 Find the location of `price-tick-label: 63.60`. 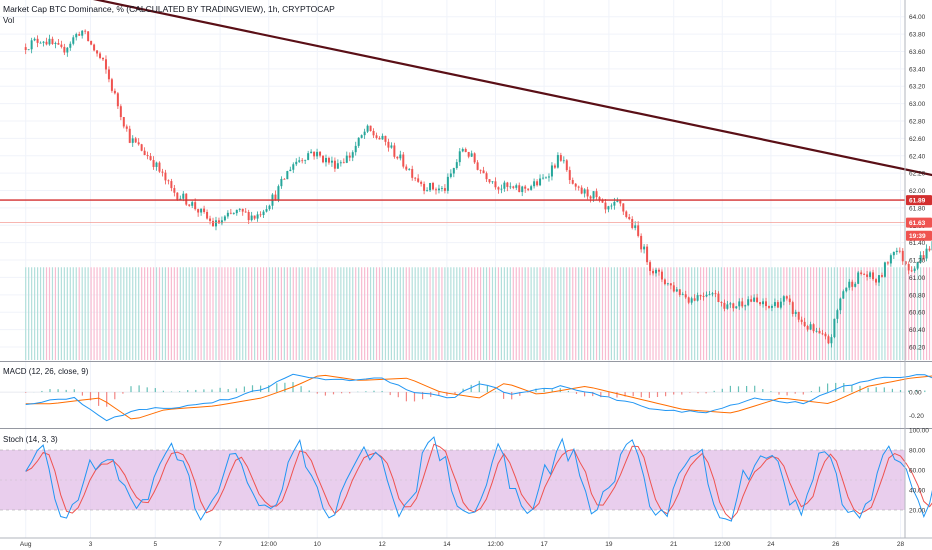

price-tick-label: 63.60 is located at coordinates (917, 52).